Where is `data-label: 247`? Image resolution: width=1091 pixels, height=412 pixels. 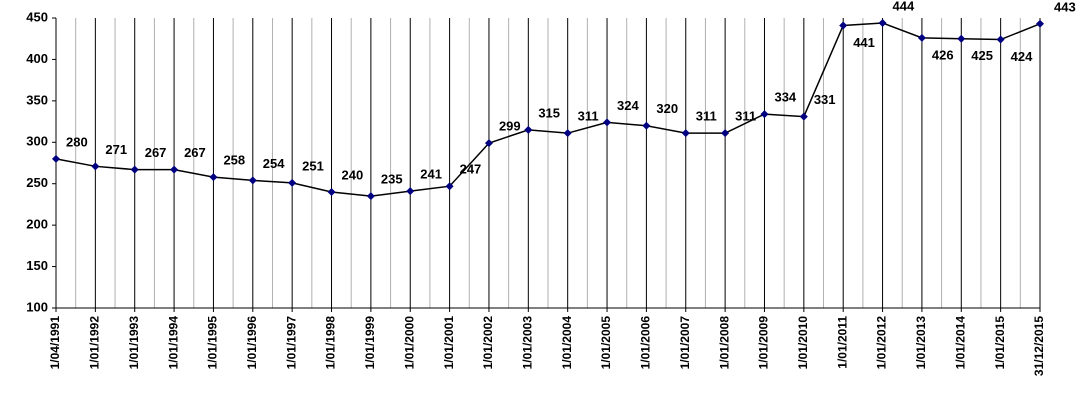 data-label: 247 is located at coordinates (471, 169).